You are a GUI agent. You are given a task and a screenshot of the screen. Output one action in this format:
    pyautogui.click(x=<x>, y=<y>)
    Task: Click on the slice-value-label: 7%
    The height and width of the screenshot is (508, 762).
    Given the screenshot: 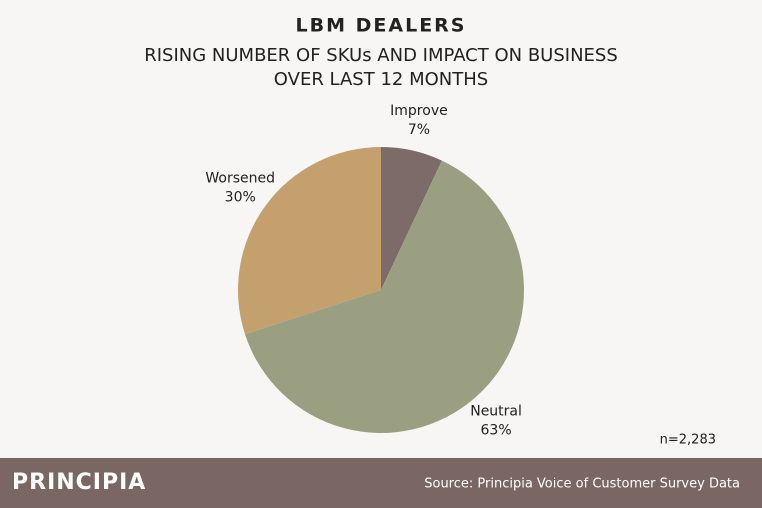 What is the action you would take?
    pyautogui.click(x=419, y=130)
    